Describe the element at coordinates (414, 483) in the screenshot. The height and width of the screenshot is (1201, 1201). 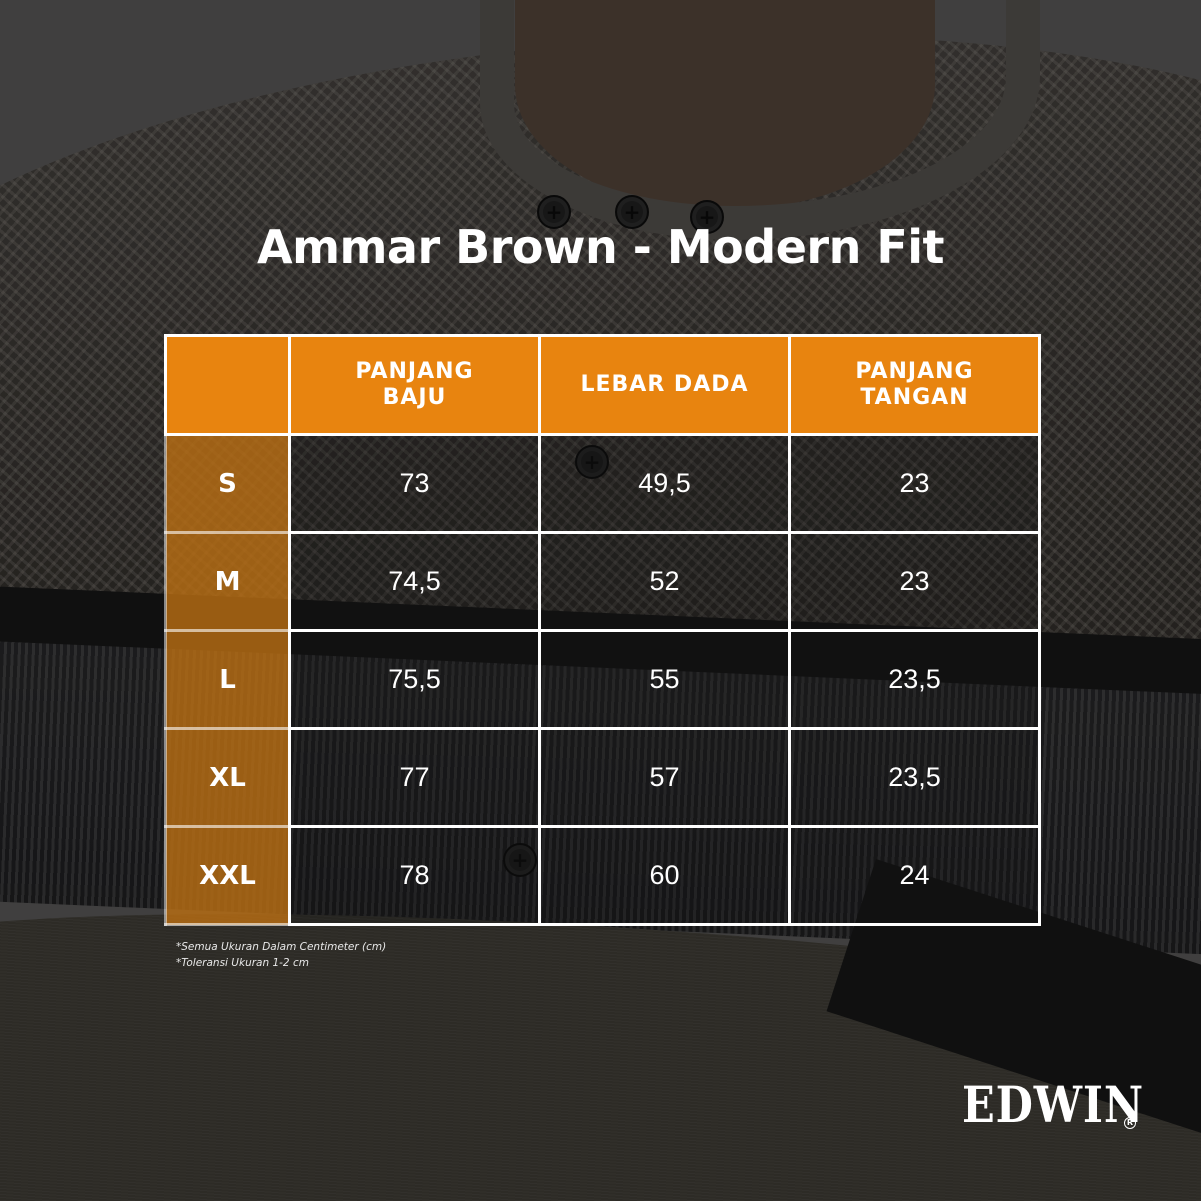
I see `panjang-baju-value: 73` at that location.